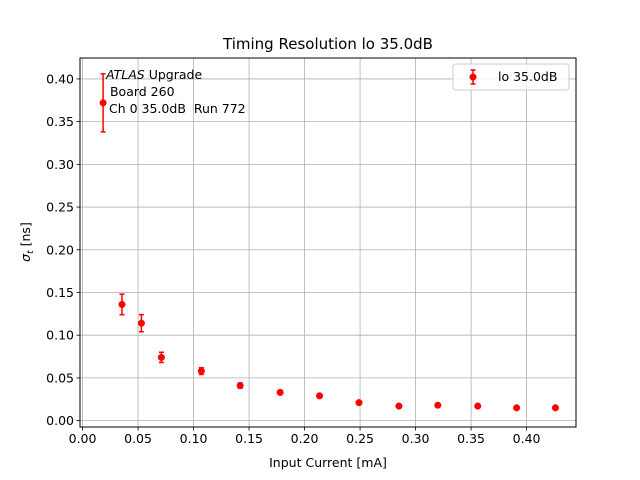 The height and width of the screenshot is (480, 640). What do you see at coordinates (360, 438) in the screenshot?
I see `x-tick-label: 0.25` at bounding box center [360, 438].